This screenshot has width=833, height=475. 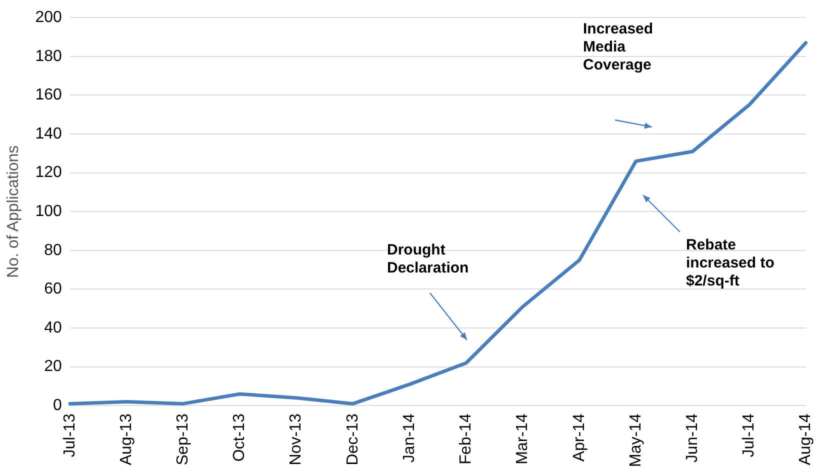 I want to click on annotation: Drought Declaration, so click(x=428, y=259).